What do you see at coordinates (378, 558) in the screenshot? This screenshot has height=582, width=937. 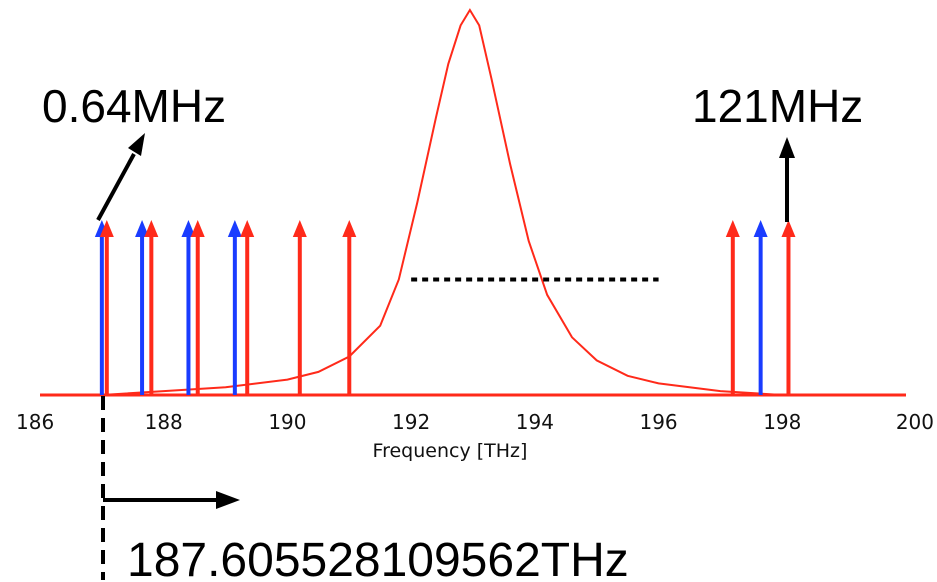 I see `start-frequency-label: 187.605528109562THz` at bounding box center [378, 558].